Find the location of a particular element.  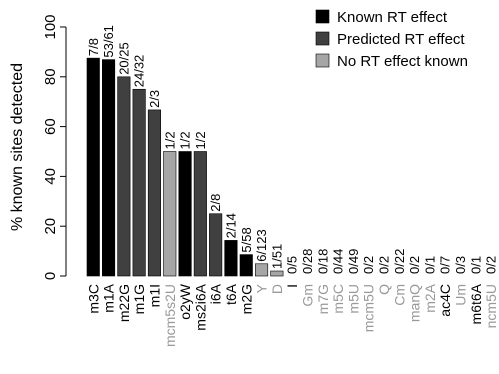

x-tick-label-m1I: m1I is located at coordinates (154, 295).